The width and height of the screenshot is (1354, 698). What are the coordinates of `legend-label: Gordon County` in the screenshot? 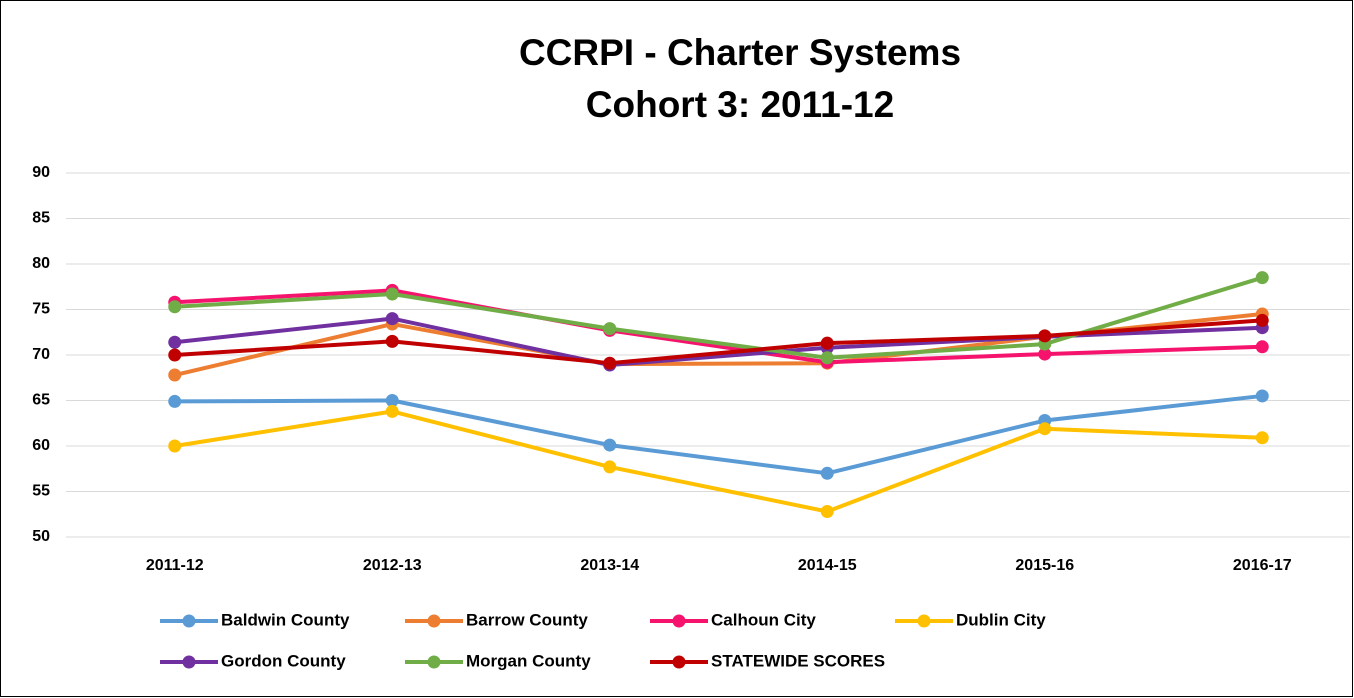 It's located at (283, 660).